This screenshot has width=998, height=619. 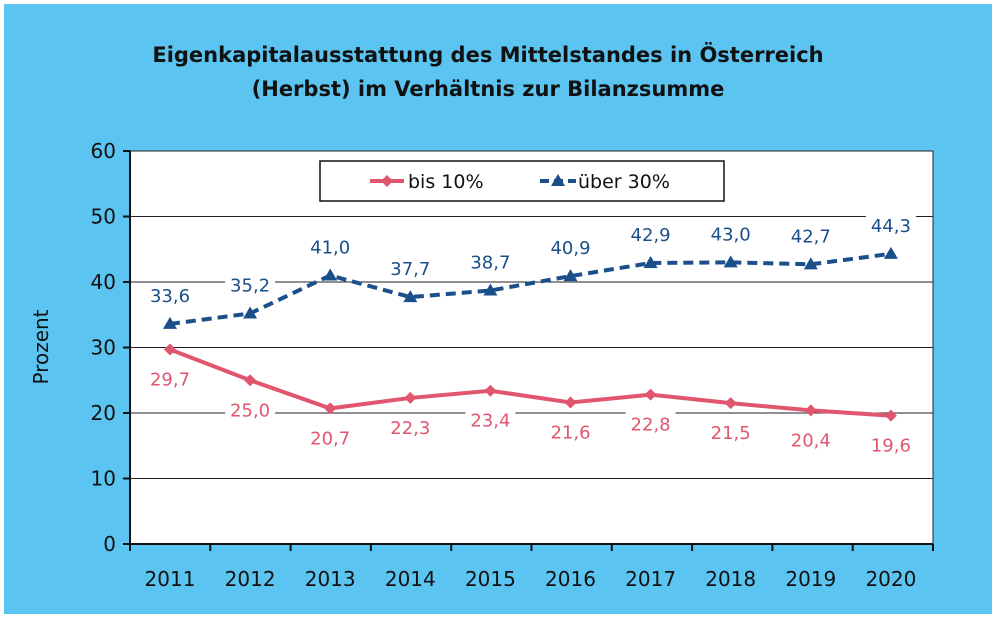 I want to click on x-tick-label: 2015, so click(x=490, y=579).